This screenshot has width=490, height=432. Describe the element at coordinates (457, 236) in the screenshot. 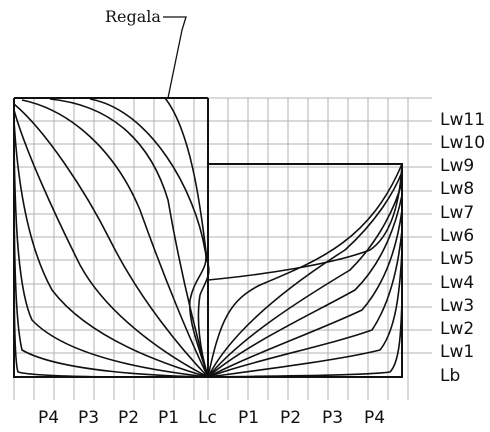

I see `waterline-label: Lw6` at that location.